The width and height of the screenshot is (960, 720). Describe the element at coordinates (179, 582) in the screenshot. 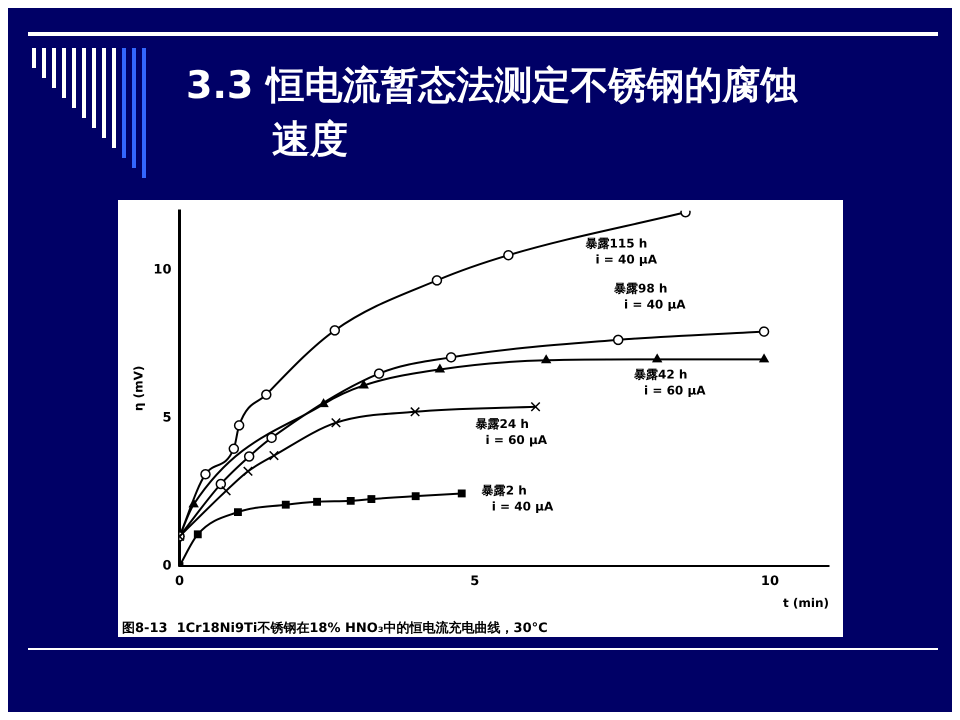

I see `x-tick-label: 0` at that location.